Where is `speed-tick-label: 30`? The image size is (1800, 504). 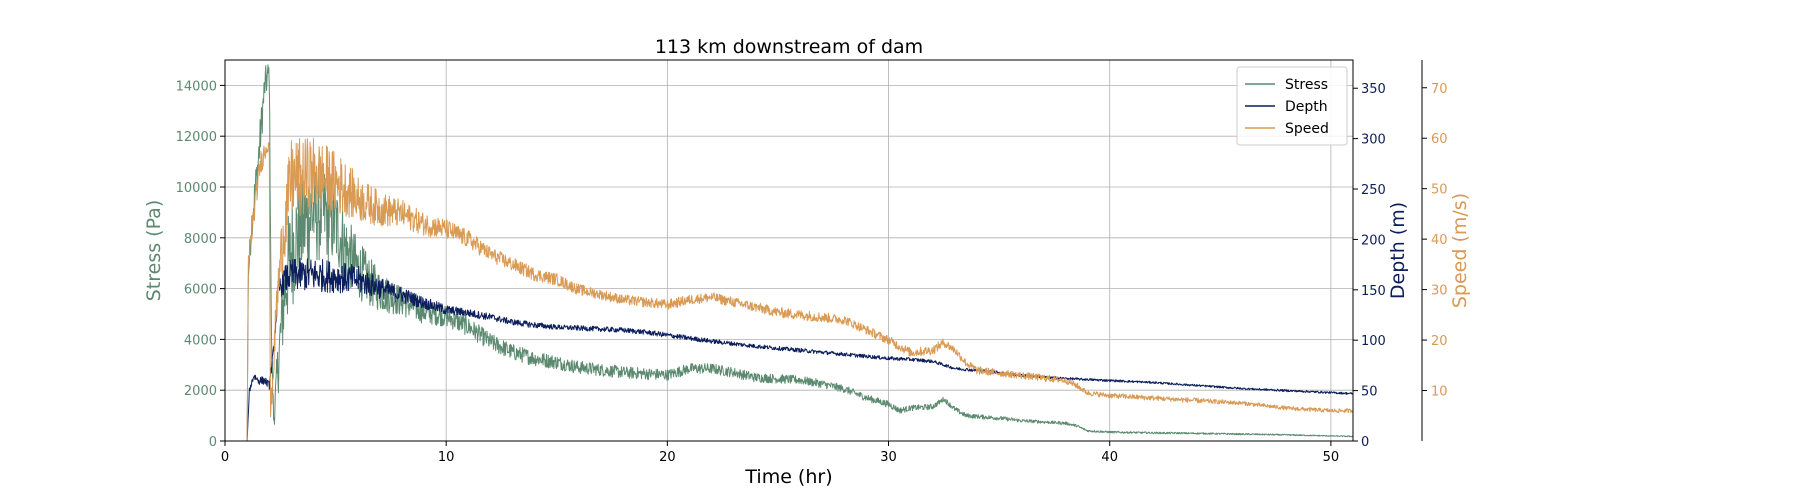 speed-tick-label: 30 is located at coordinates (1439, 291).